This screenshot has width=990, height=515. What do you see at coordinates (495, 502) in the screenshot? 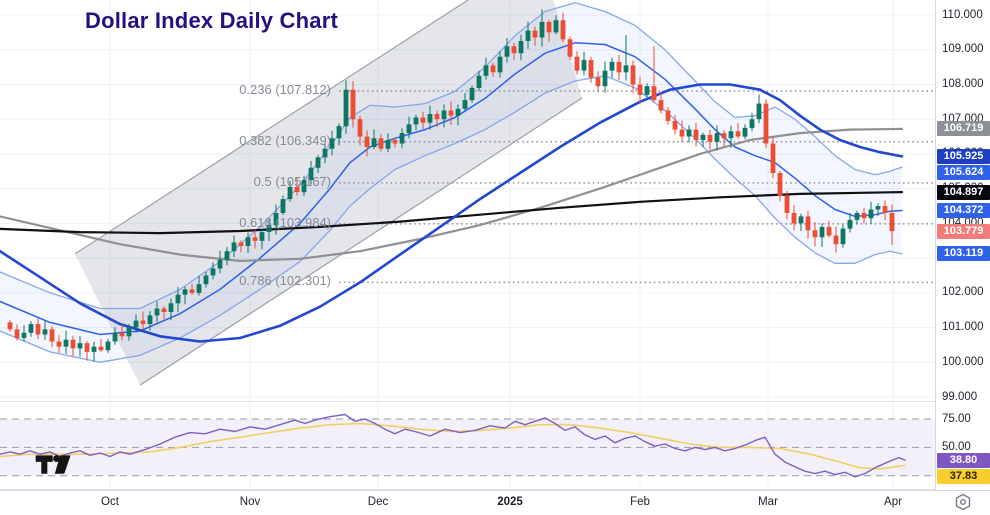
I see `time-axis: Oct Nov Dec 2025 Feb Mar Apr` at bounding box center [495, 502].